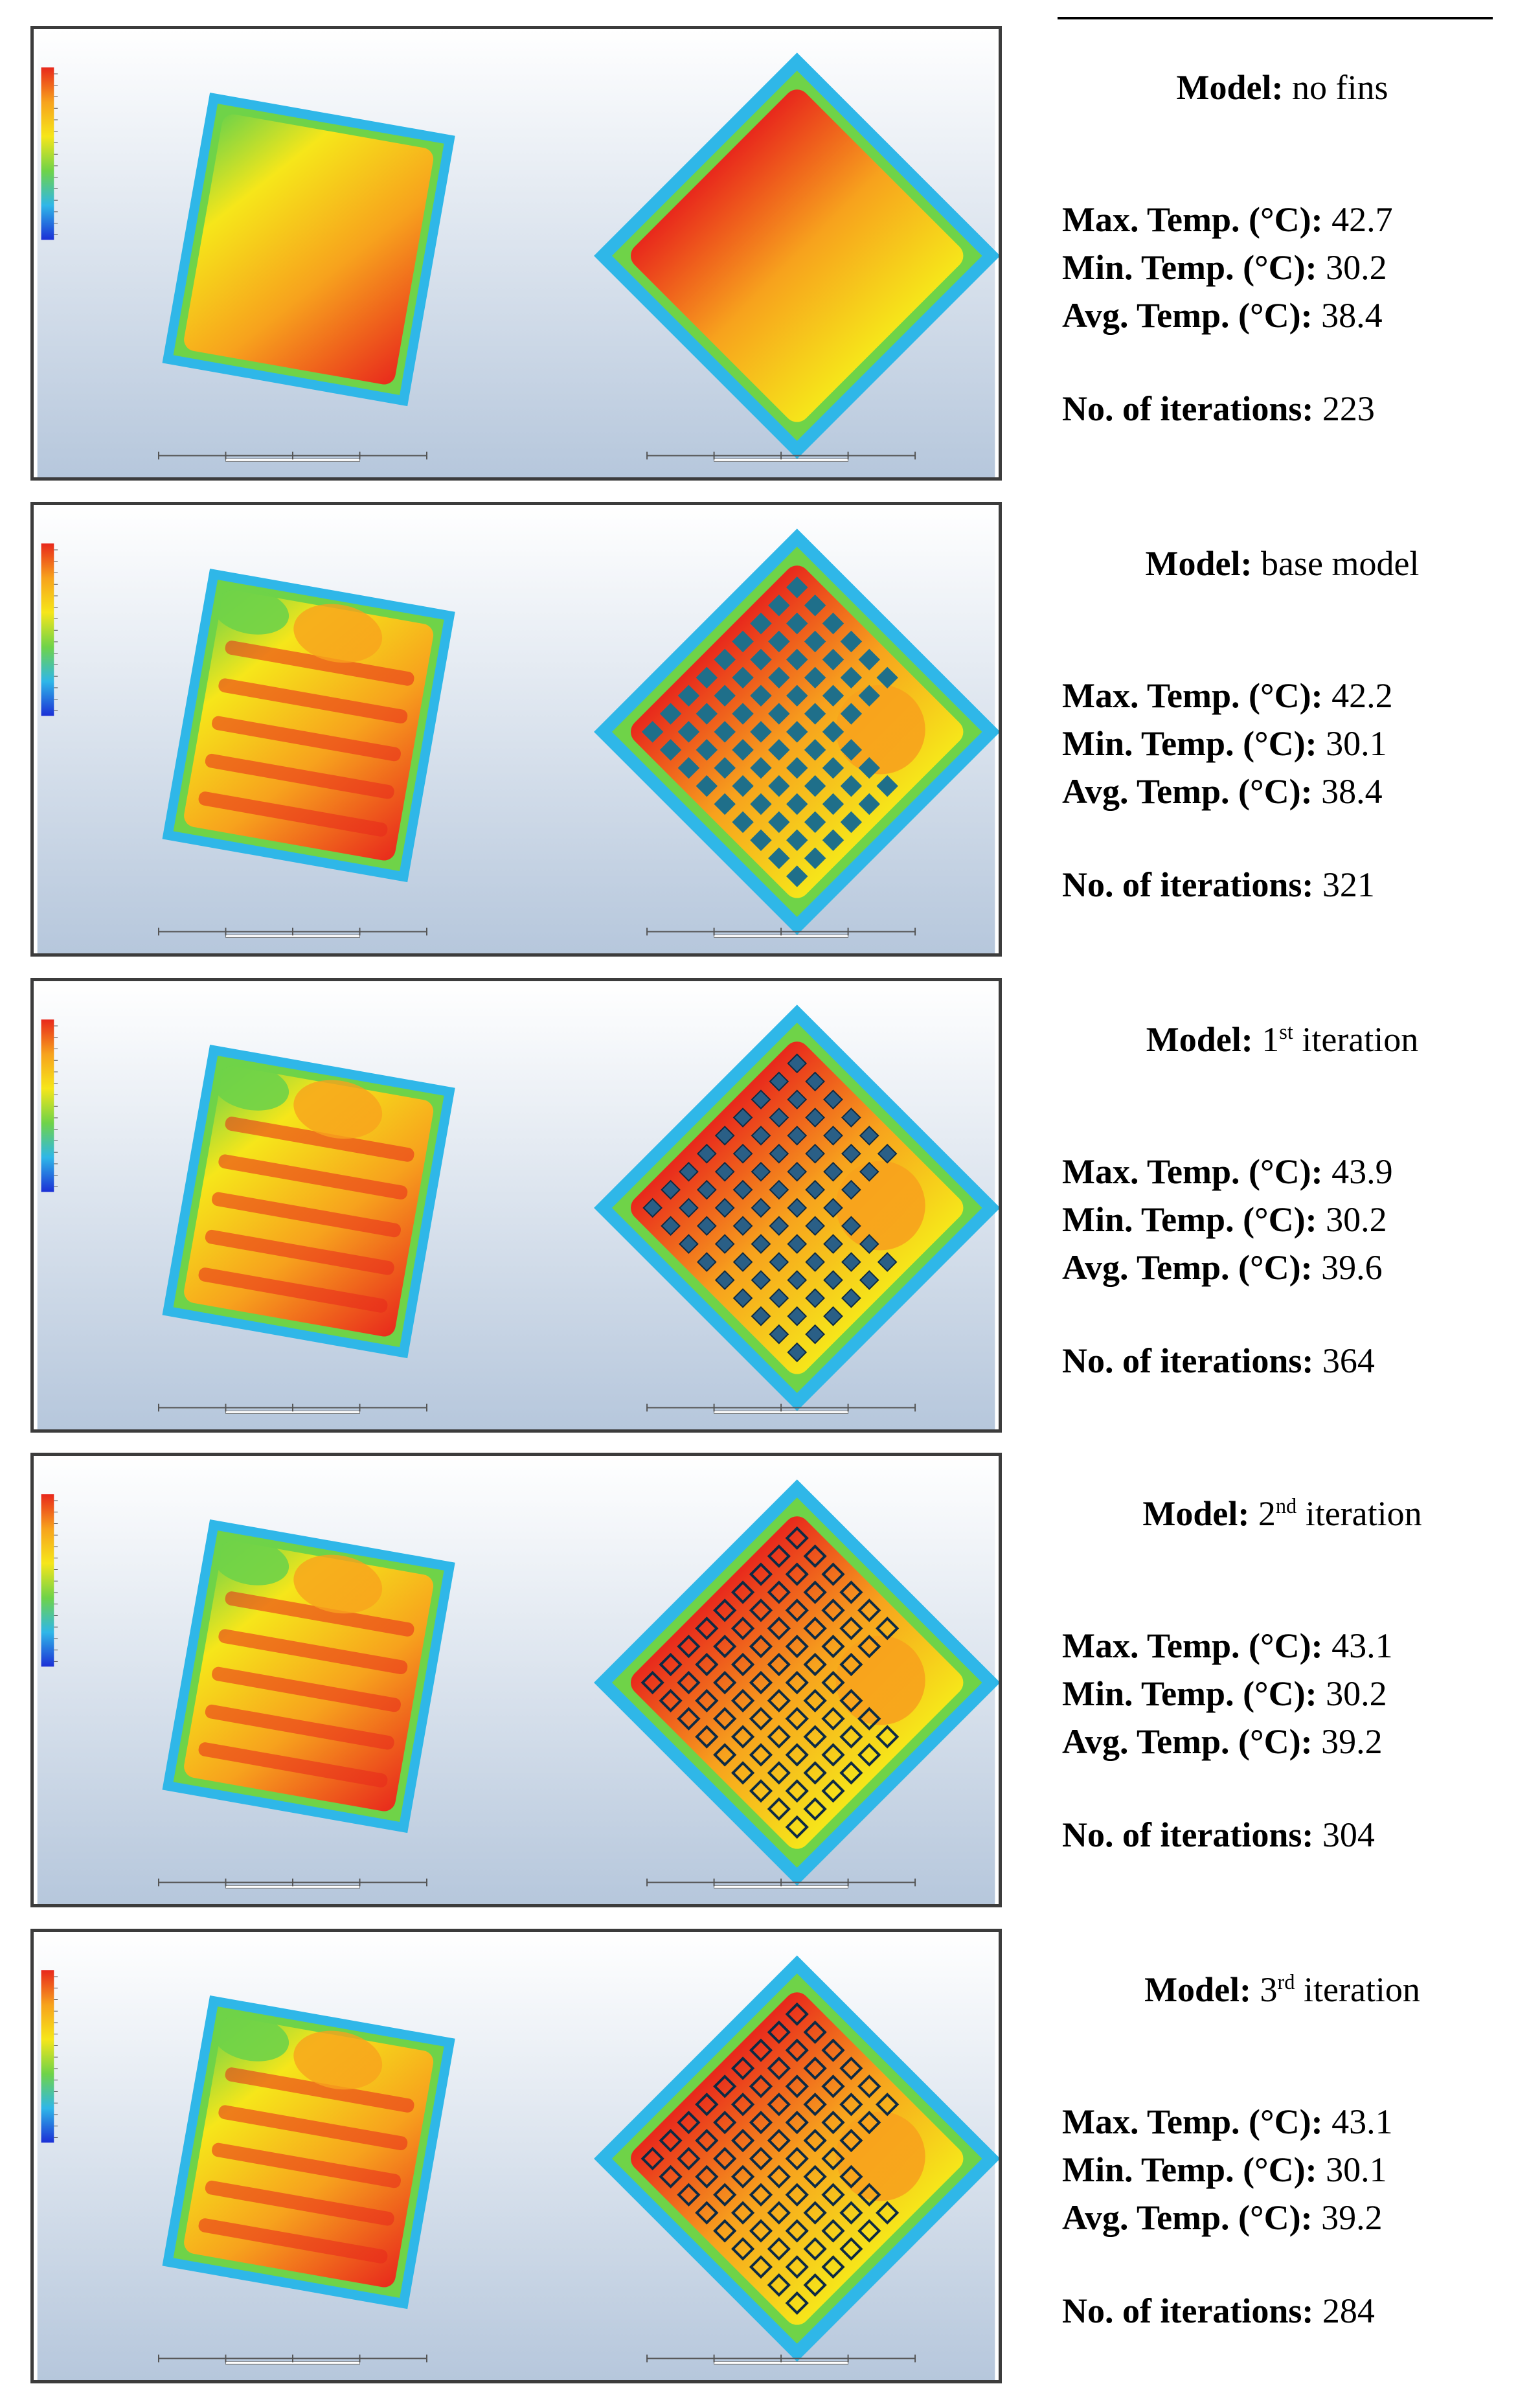 This screenshot has width=1529, height=2408. Describe the element at coordinates (1227, 1645) in the screenshot. I see `max-temp: Max. Temp. (°C): 43.1` at that location.